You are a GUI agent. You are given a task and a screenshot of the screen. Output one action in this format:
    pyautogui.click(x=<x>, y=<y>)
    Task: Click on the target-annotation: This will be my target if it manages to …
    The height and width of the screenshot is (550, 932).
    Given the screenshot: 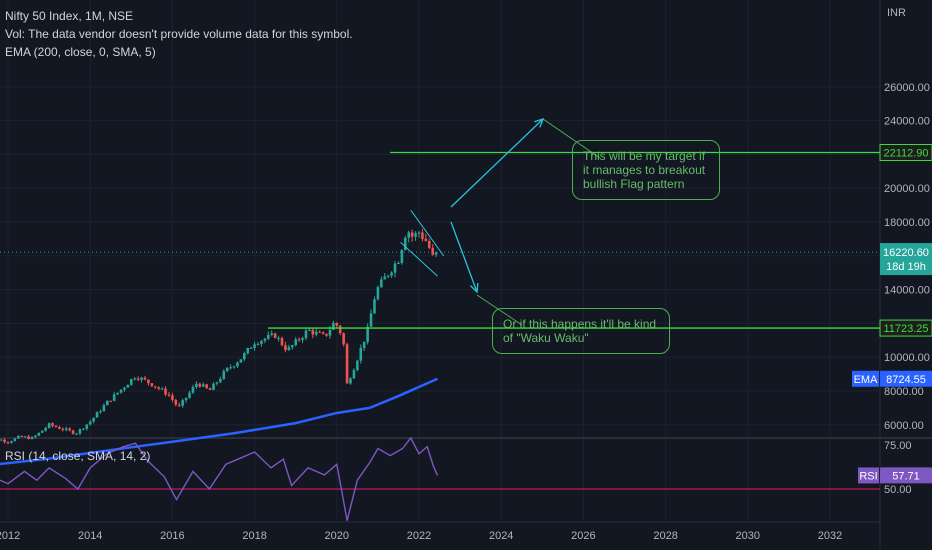 What is the action you would take?
    pyautogui.click(x=646, y=170)
    